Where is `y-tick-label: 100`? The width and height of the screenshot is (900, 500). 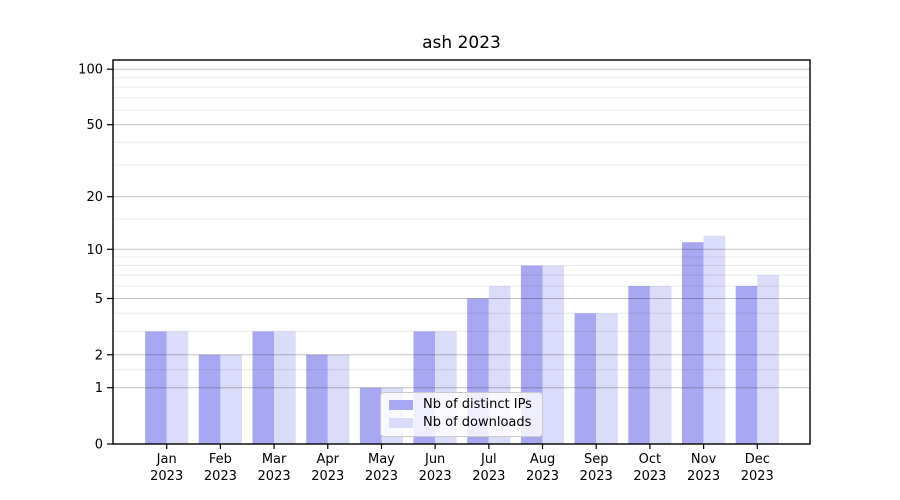 y-tick-label: 100 is located at coordinates (90, 70).